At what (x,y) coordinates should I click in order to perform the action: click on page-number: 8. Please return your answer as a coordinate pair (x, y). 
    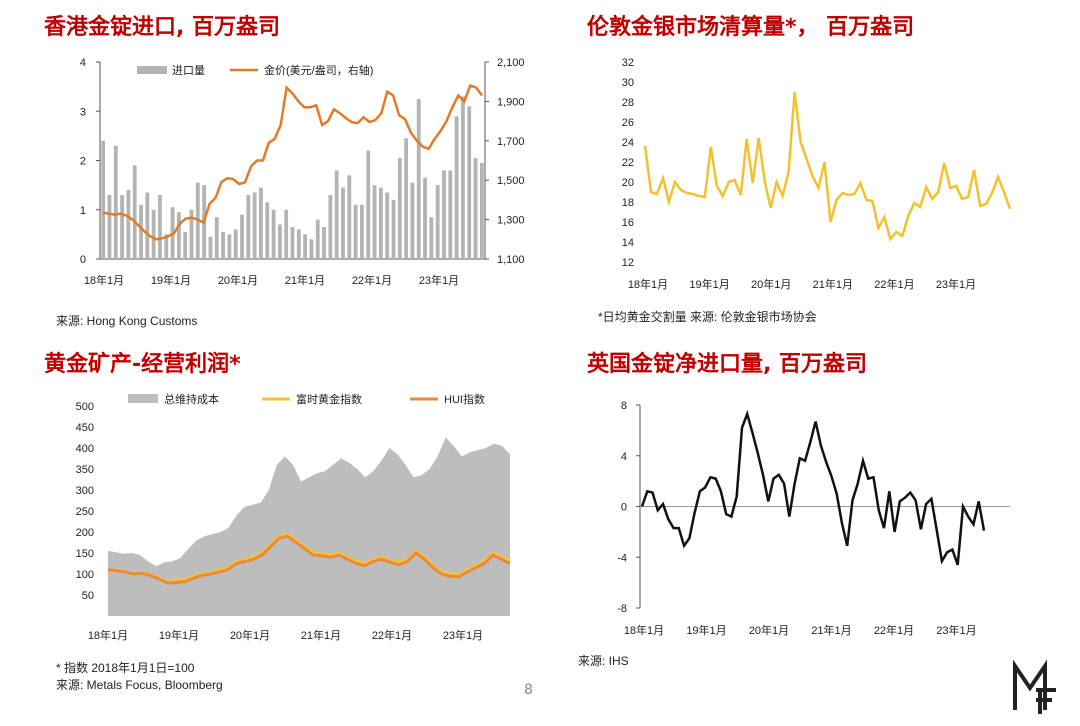
    Looking at the image, I should click on (528, 690).